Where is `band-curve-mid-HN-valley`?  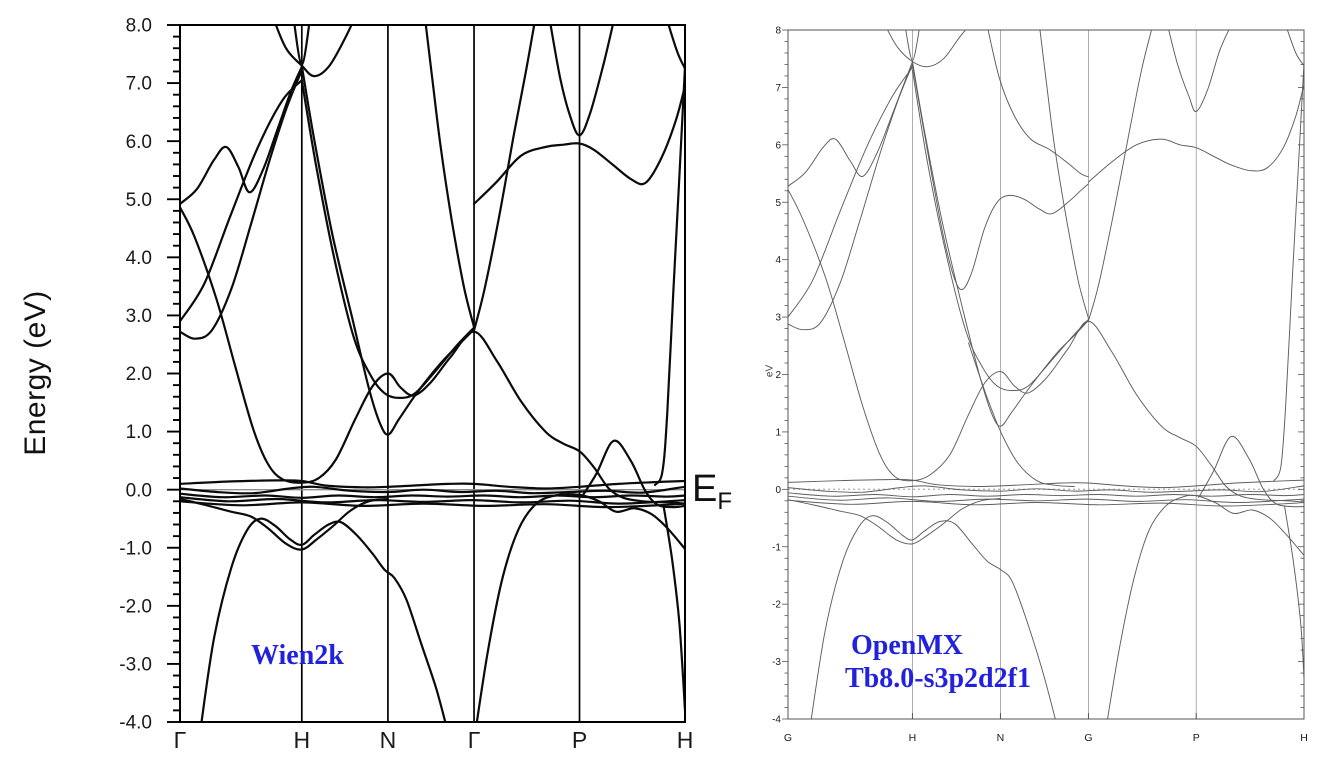
band-curve-mid-HN-valley is located at coordinates (1000, 177).